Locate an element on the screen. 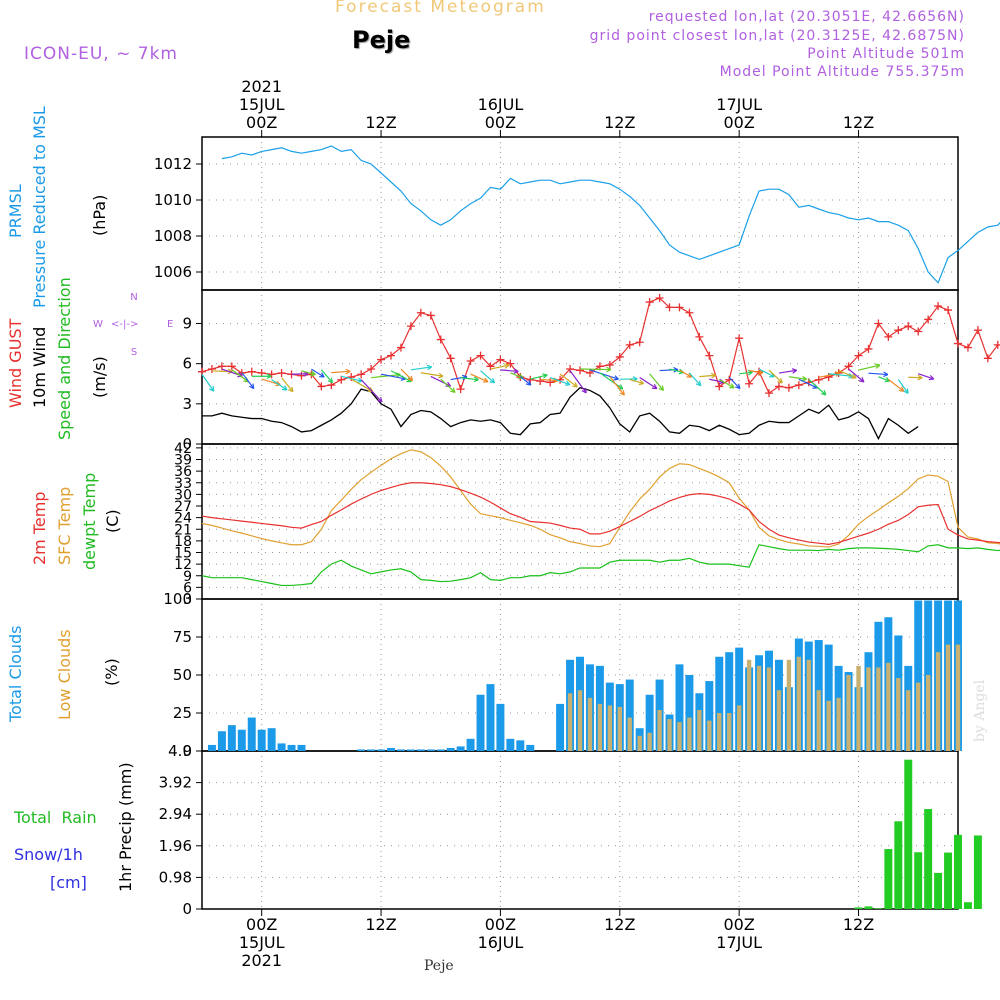 The width and height of the screenshot is (1000, 1000). station-name: Peje is located at coordinates (381, 40).